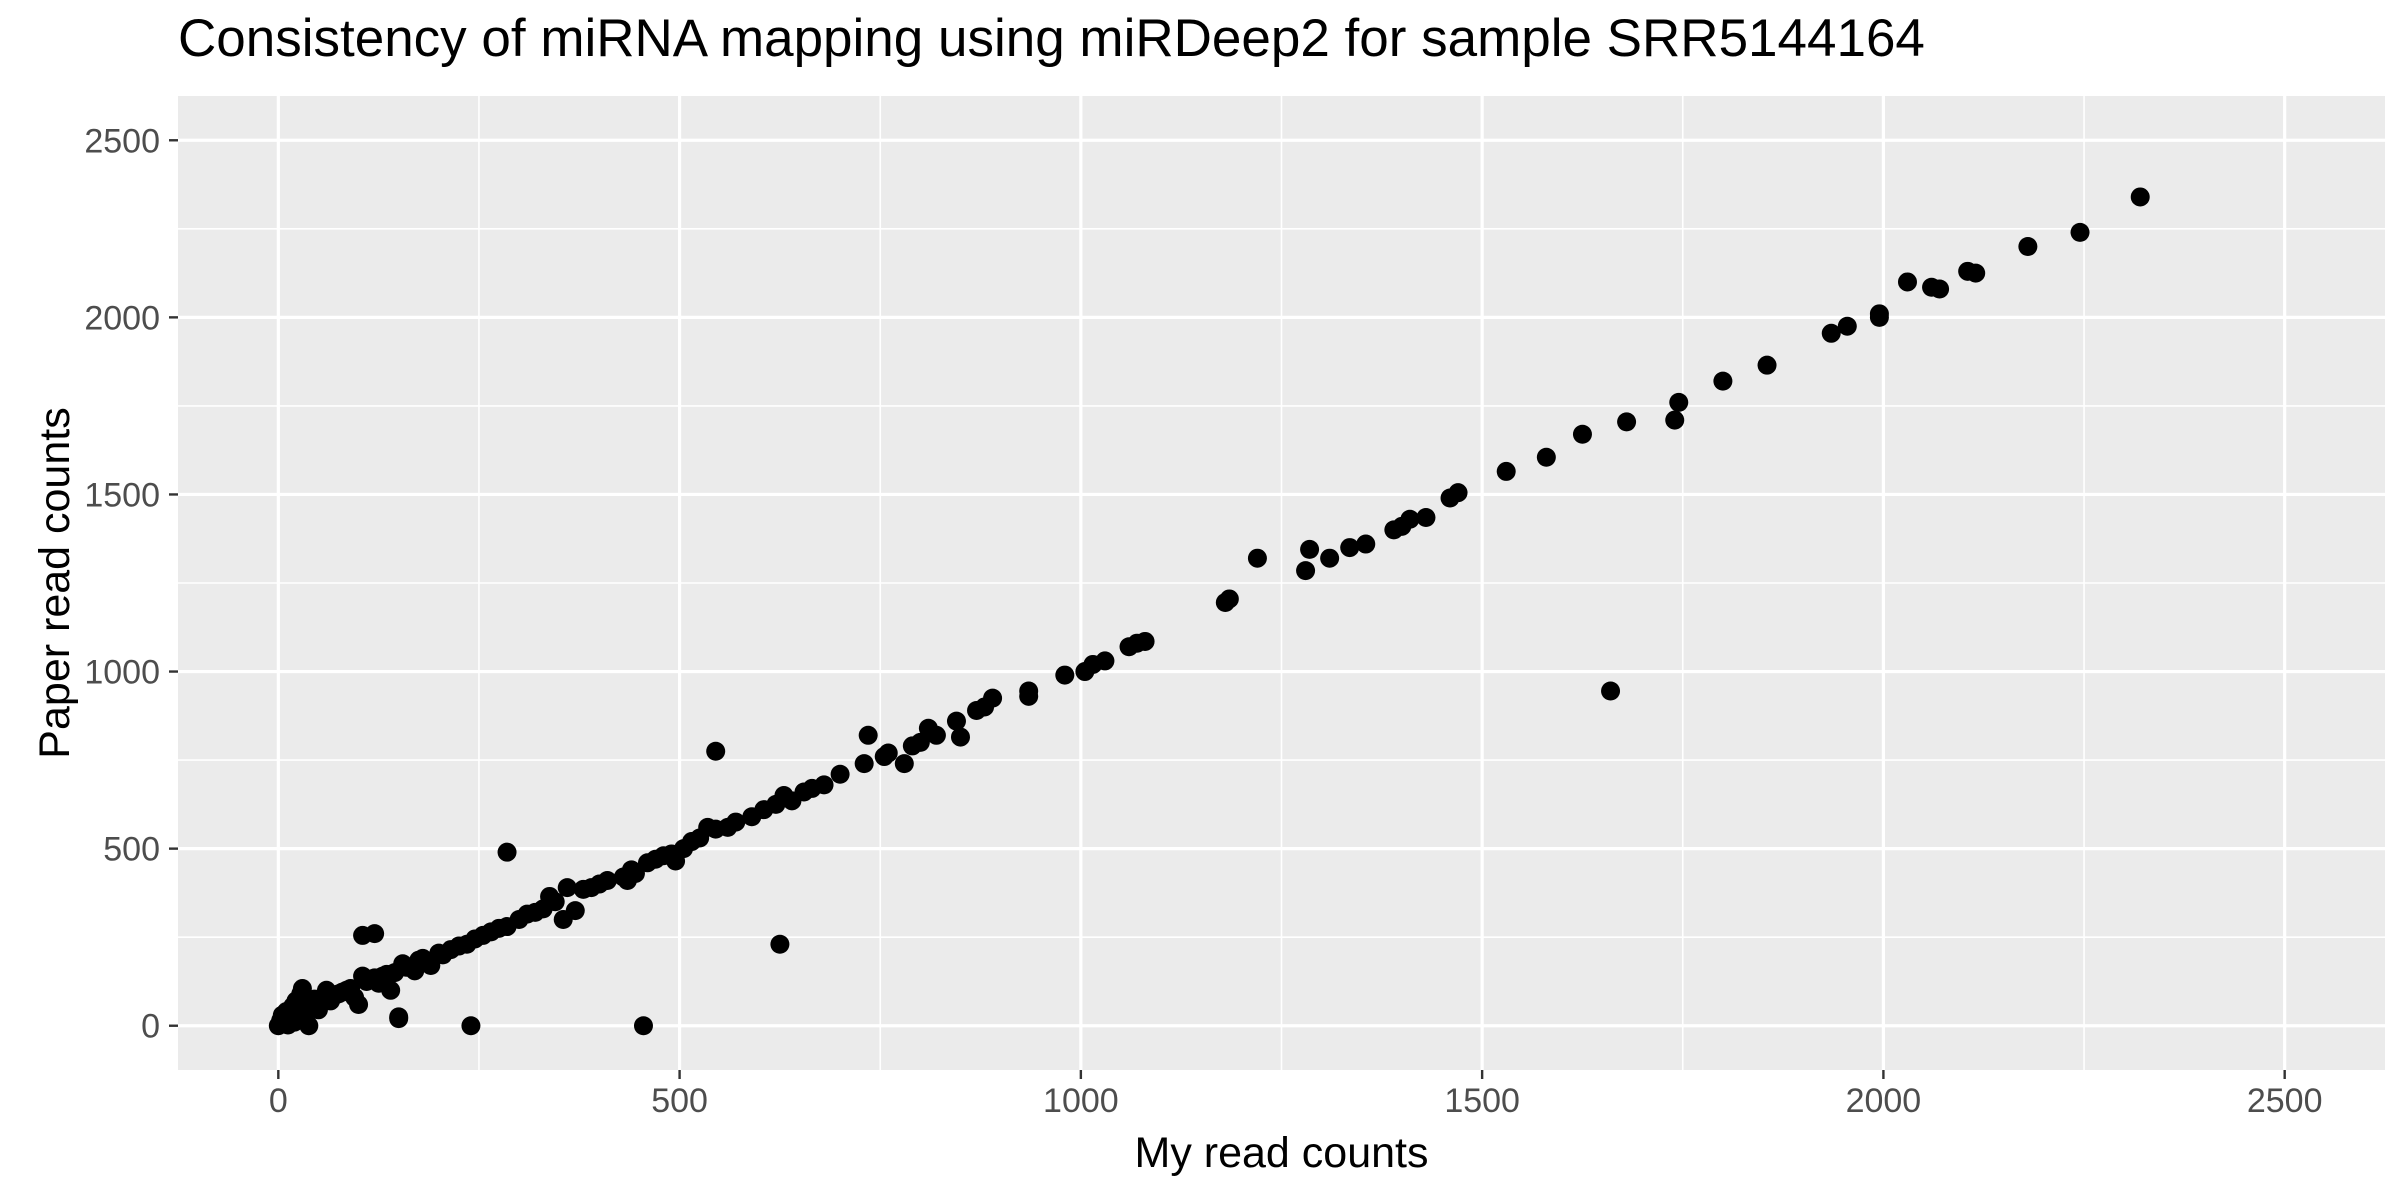  Describe the element at coordinates (1282, 1153) in the screenshot. I see `x-axis-title: My read counts` at that location.